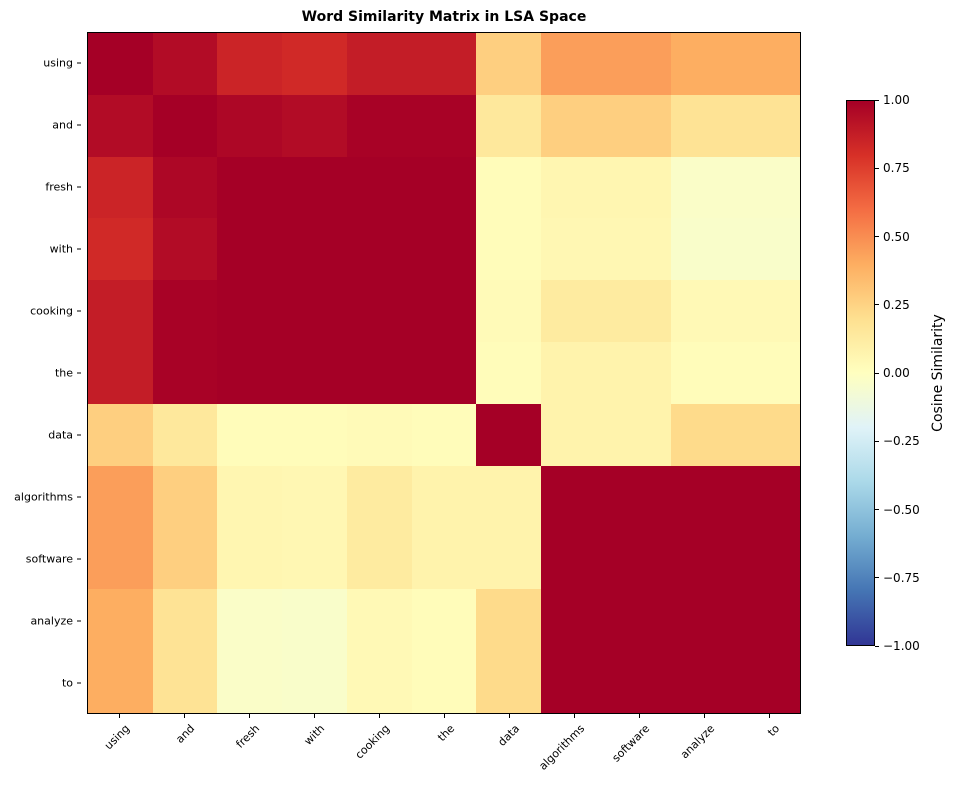 The image size is (955, 790). I want to click on heatmap-cell-fresh-algorithms, so click(573, 187).